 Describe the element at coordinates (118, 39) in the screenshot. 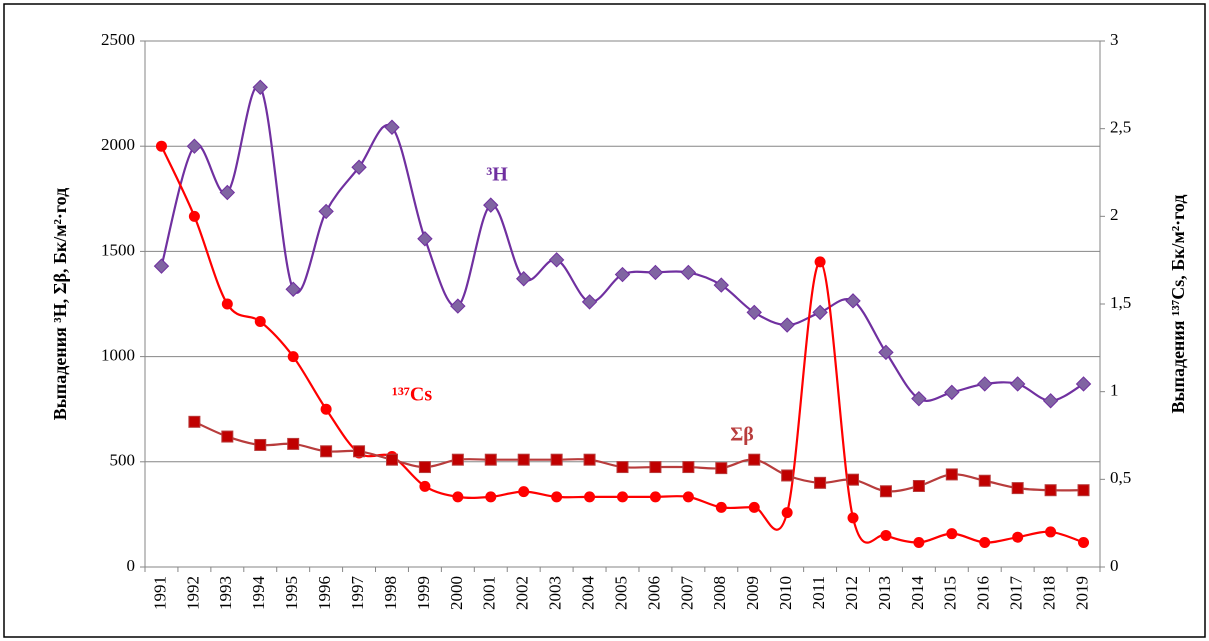

I see `y-tick-label: 2500` at that location.